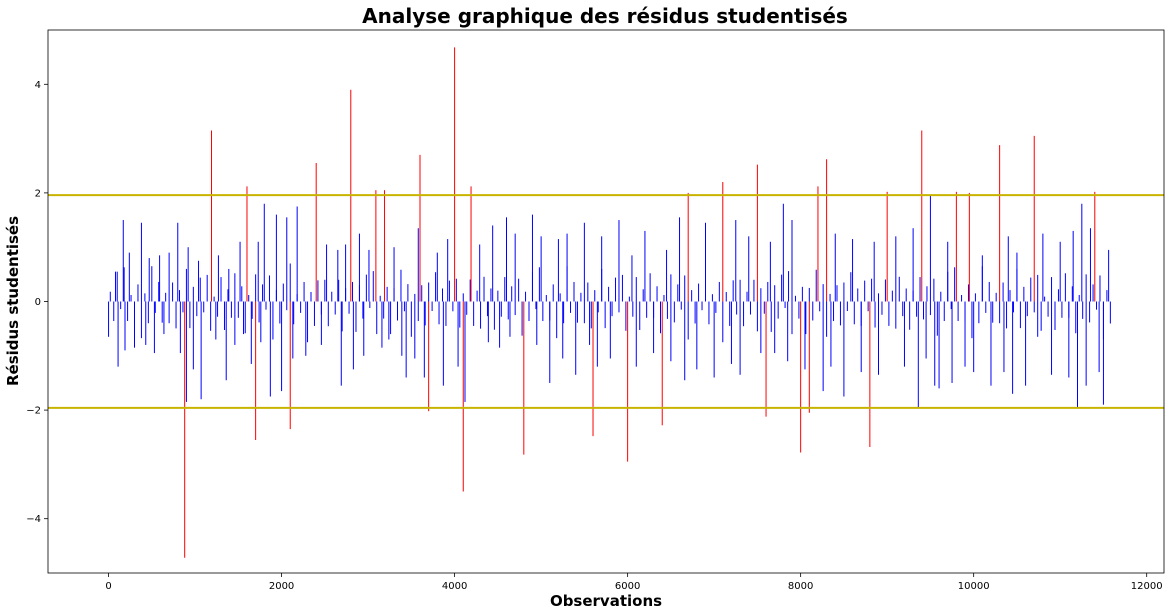  I want to click on x-tick-label: 6000, so click(627, 586).